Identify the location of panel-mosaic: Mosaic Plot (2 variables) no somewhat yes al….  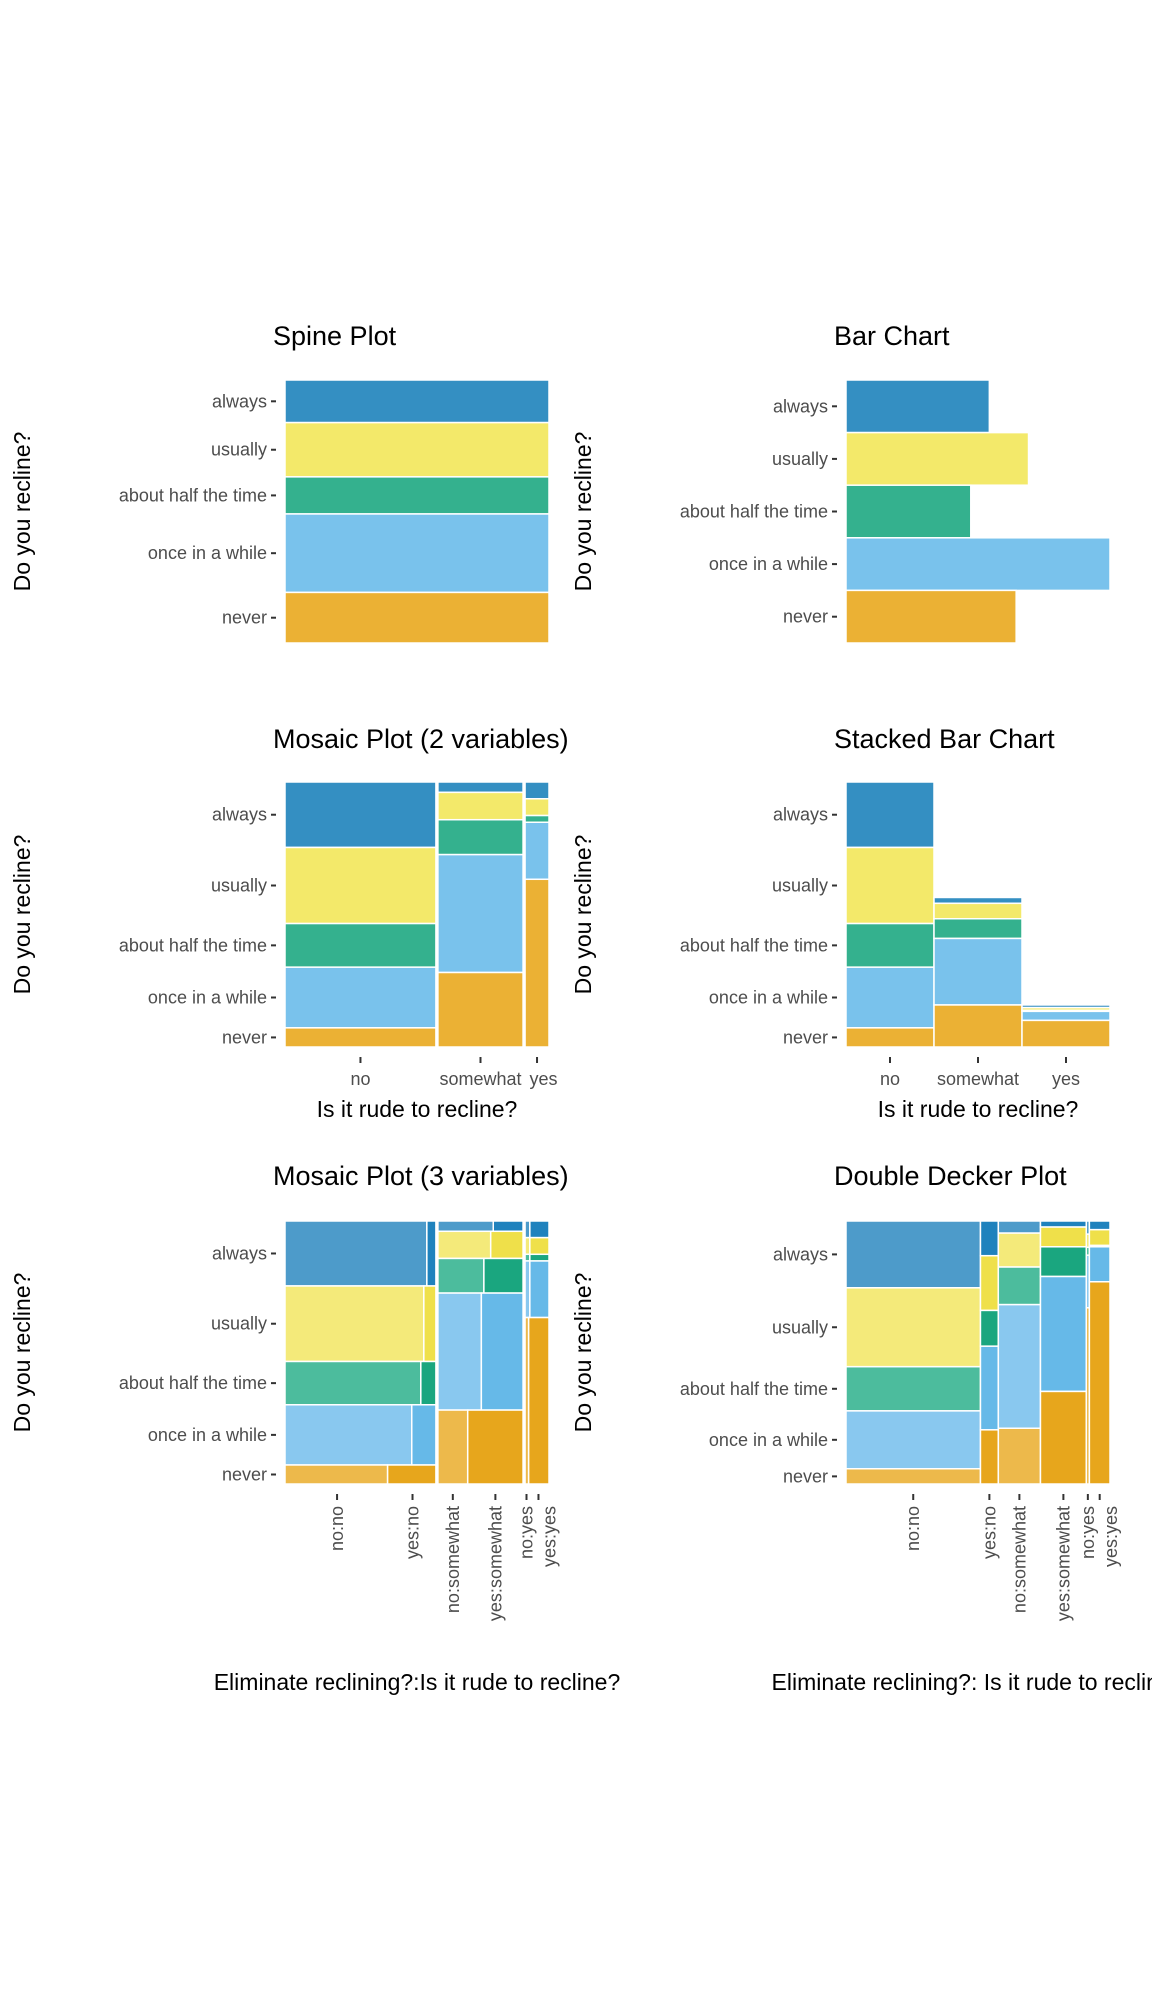
(289, 923).